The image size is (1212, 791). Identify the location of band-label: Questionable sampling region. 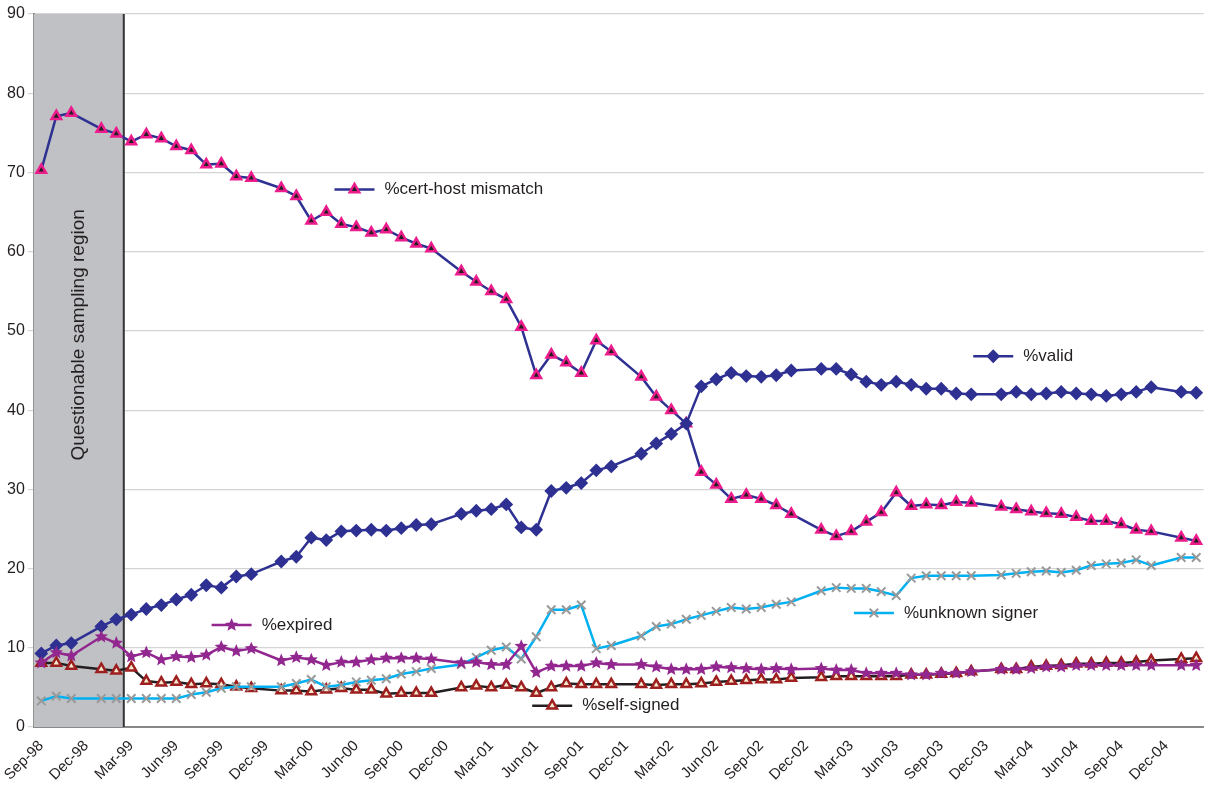
(78, 335).